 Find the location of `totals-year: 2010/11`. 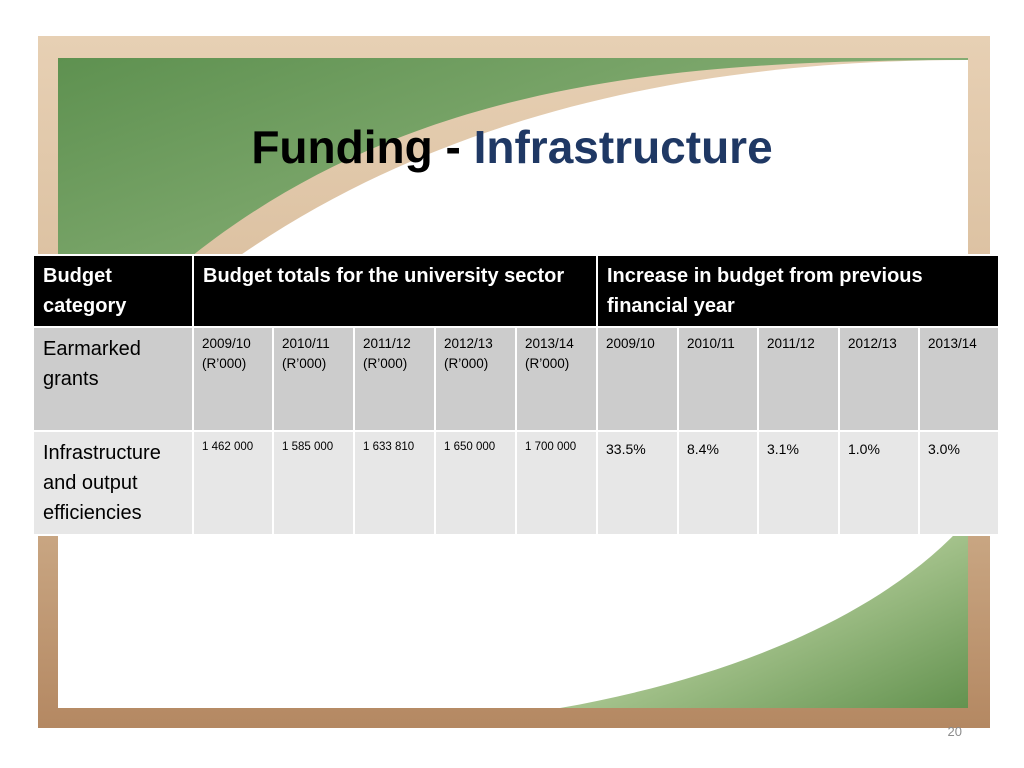

totals-year: 2010/11 is located at coordinates (306, 343).